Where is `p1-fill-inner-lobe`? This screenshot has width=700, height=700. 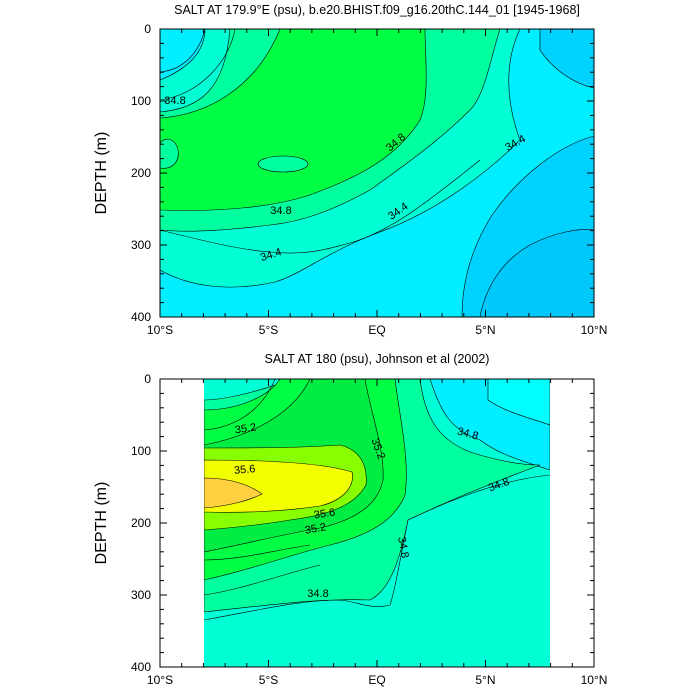
p1-fill-inner-lobe is located at coordinates (283, 164).